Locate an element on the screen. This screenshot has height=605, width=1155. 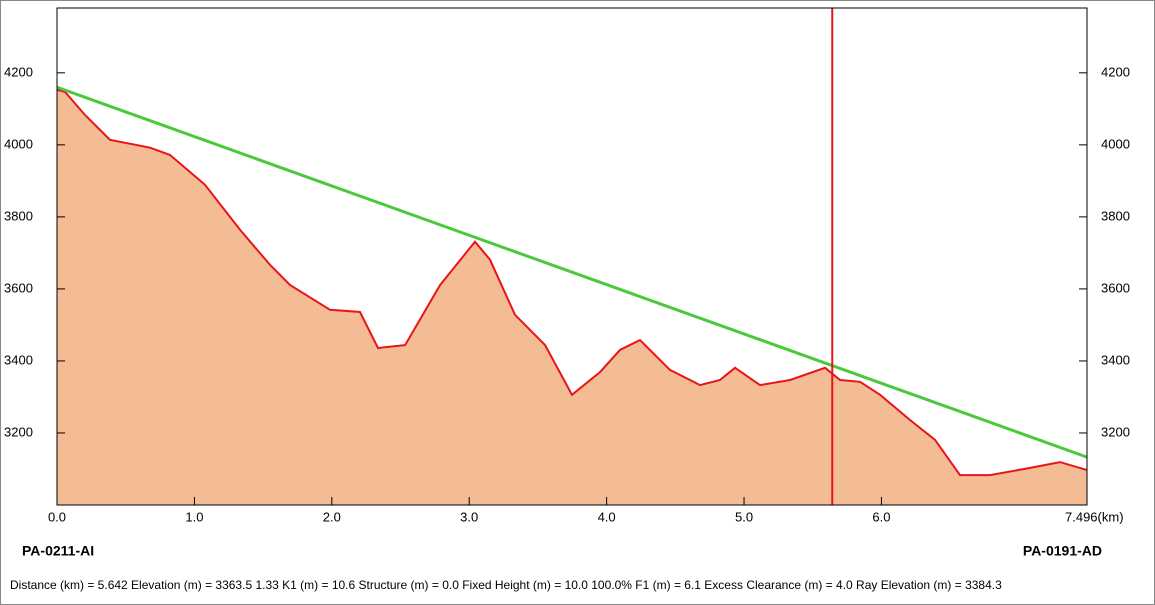
y-tick-label-right: 4000 is located at coordinates (1115, 143).